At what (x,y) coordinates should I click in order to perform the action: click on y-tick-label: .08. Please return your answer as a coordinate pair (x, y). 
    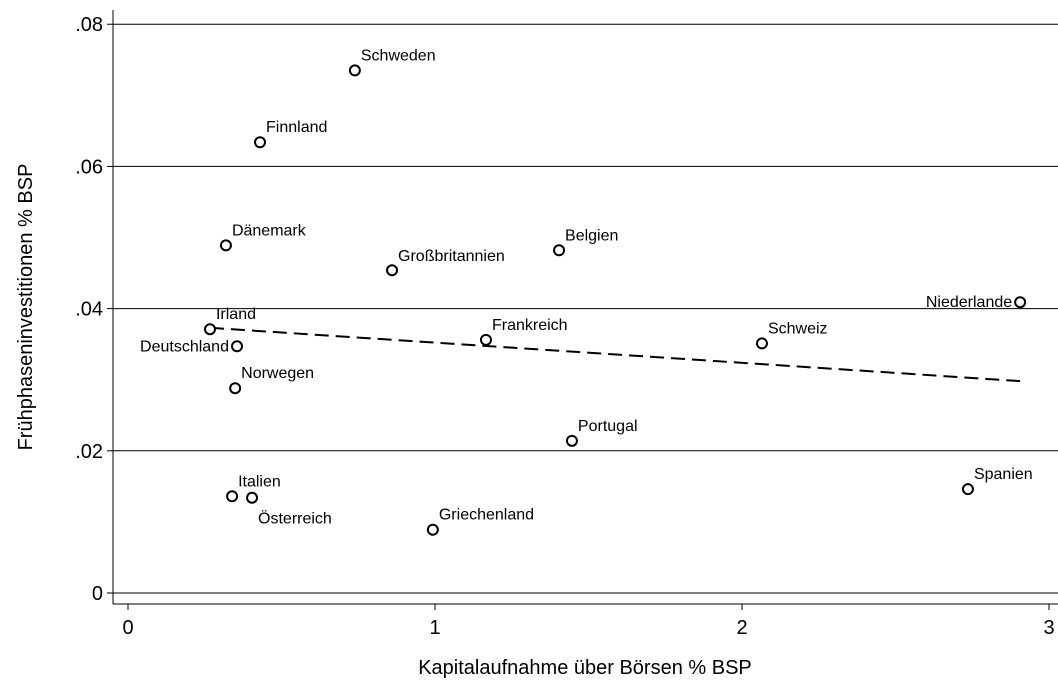
    Looking at the image, I should click on (89, 25).